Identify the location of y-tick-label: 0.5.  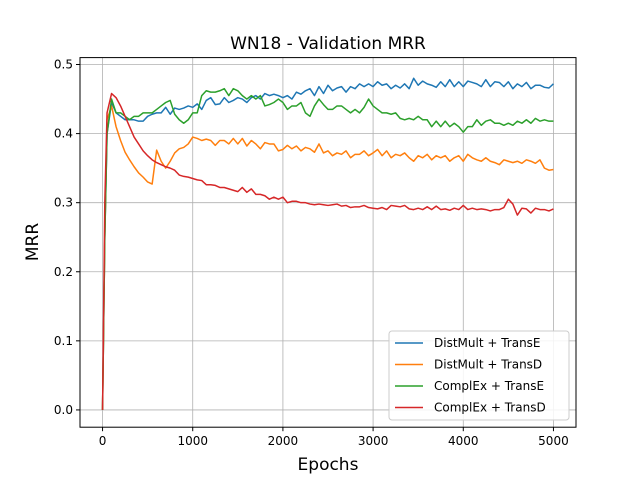
(63, 65).